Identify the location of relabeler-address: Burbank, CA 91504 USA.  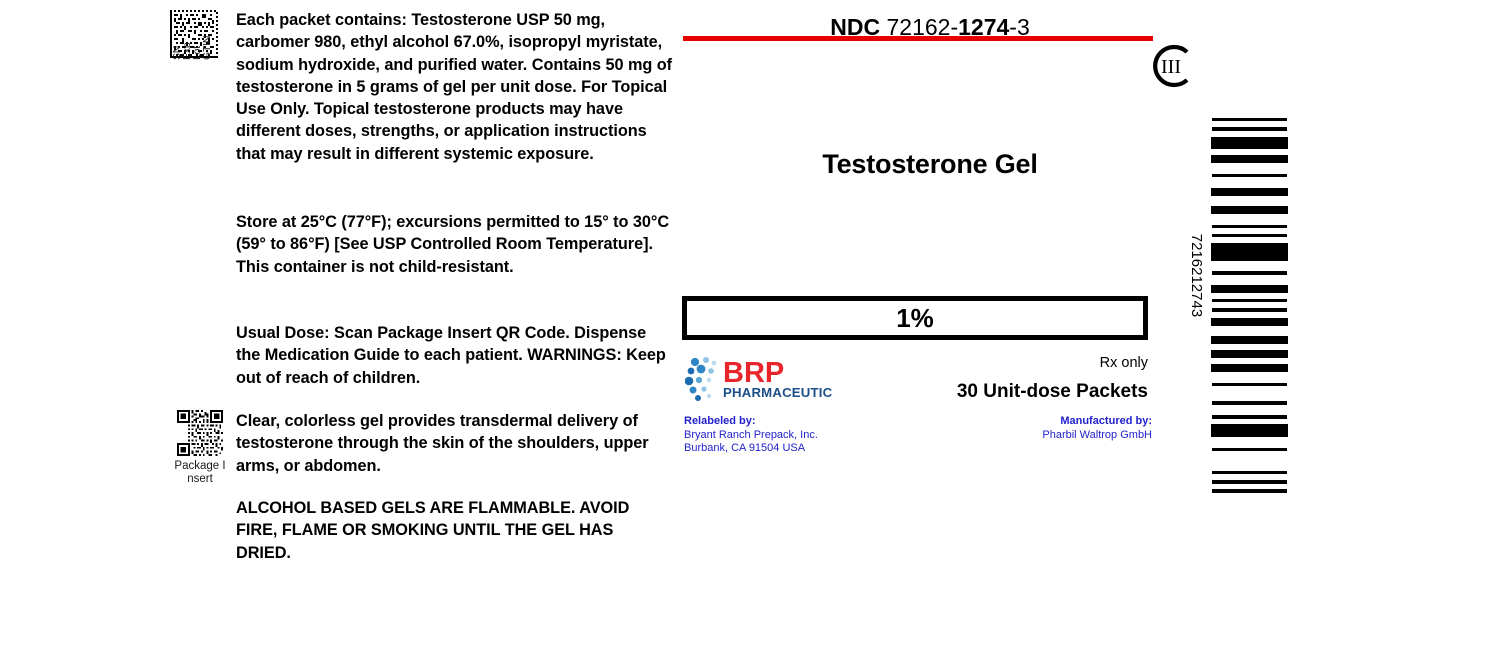
(745, 448).